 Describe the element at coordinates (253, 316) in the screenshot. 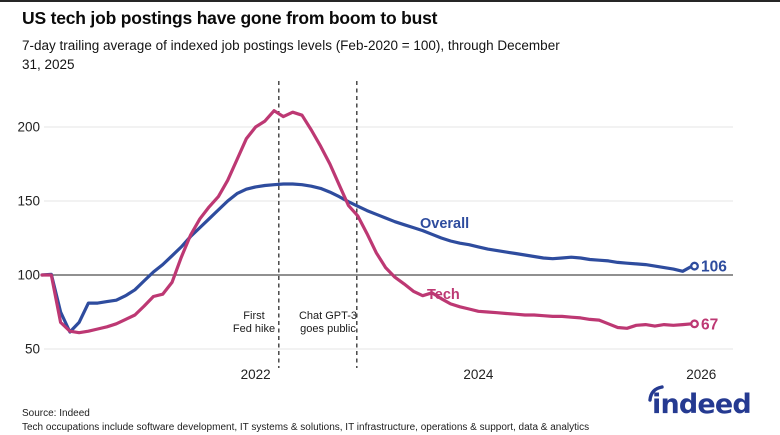

I see `fed-hike-label-line1: First` at that location.